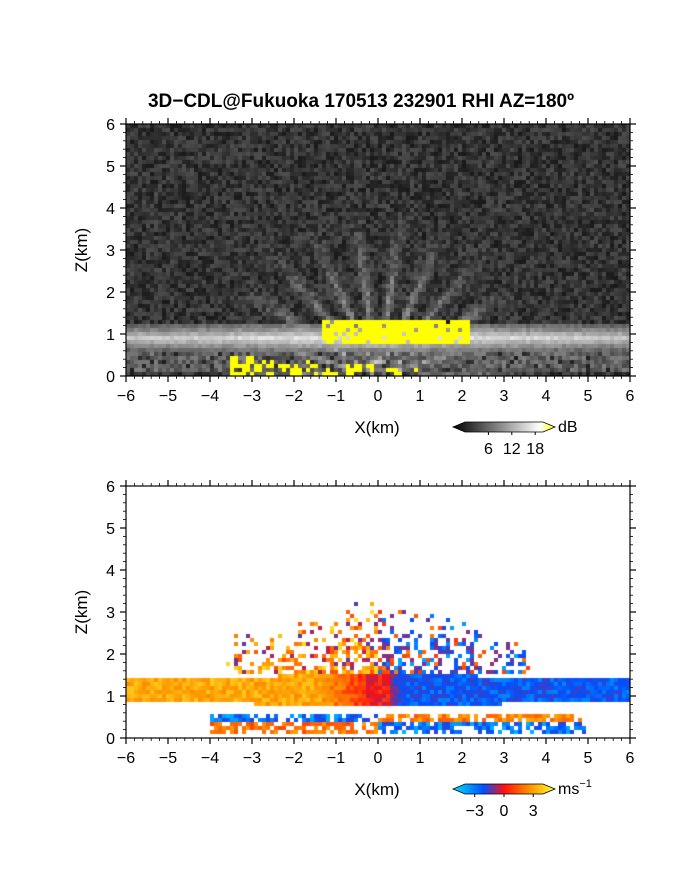  What do you see at coordinates (376, 789) in the screenshot?
I see `velocity-x-axis-label: X(km)` at bounding box center [376, 789].